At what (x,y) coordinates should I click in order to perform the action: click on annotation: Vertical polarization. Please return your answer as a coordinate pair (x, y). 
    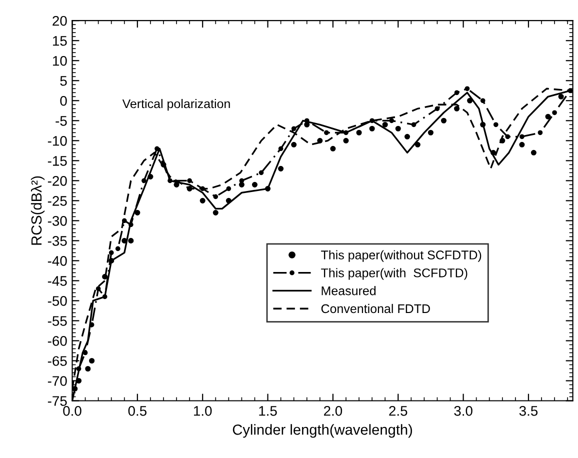
    Looking at the image, I should click on (176, 104).